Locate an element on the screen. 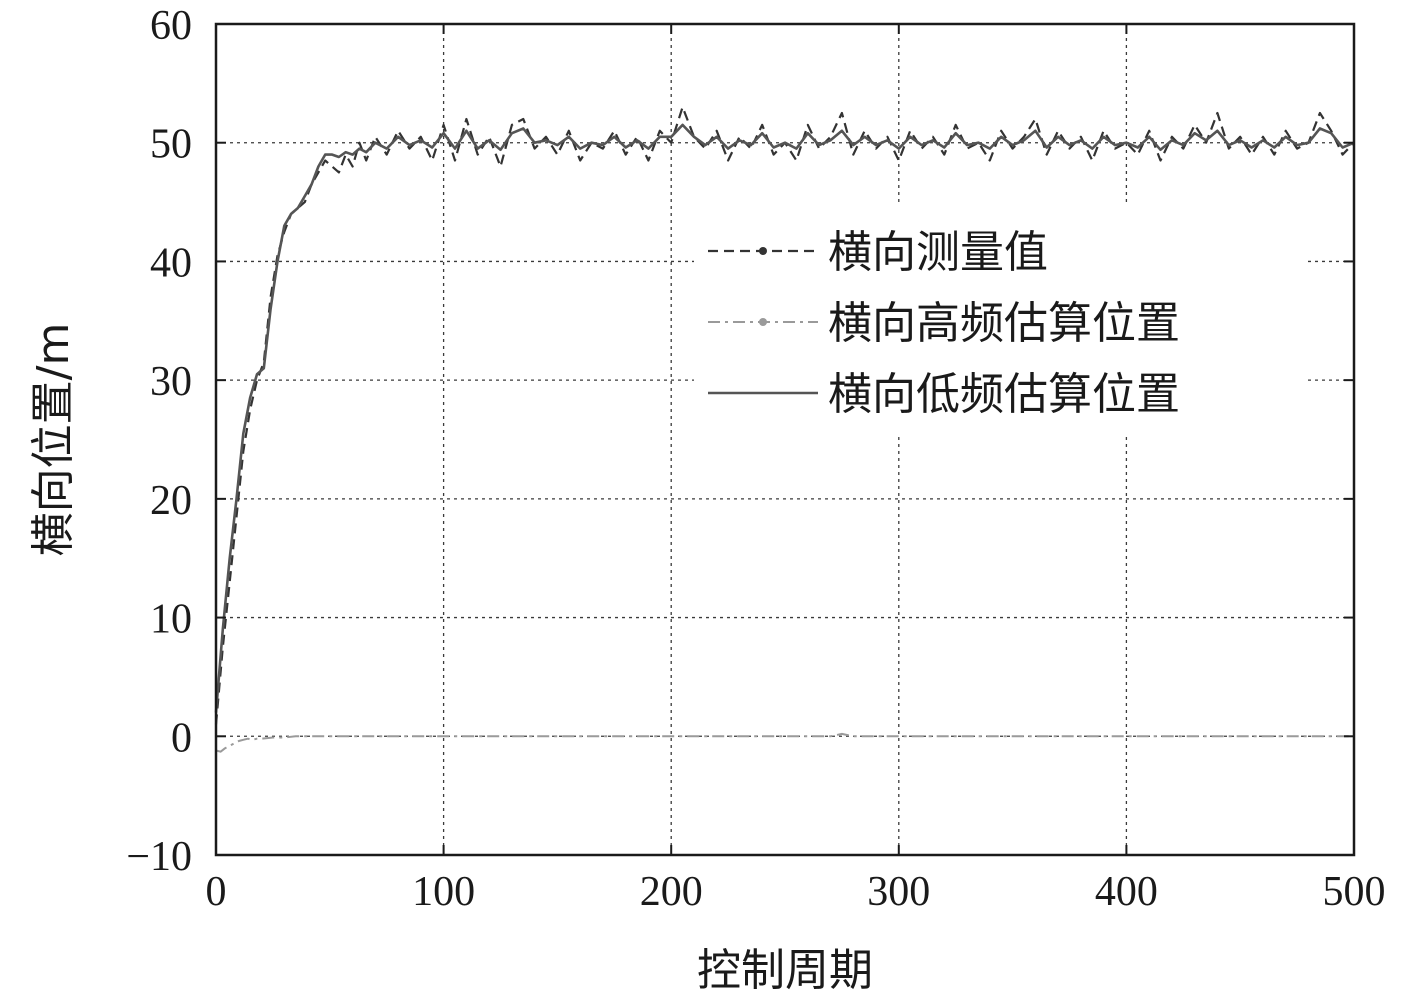  x-axis-label: 控制周期 is located at coordinates (785, 970).